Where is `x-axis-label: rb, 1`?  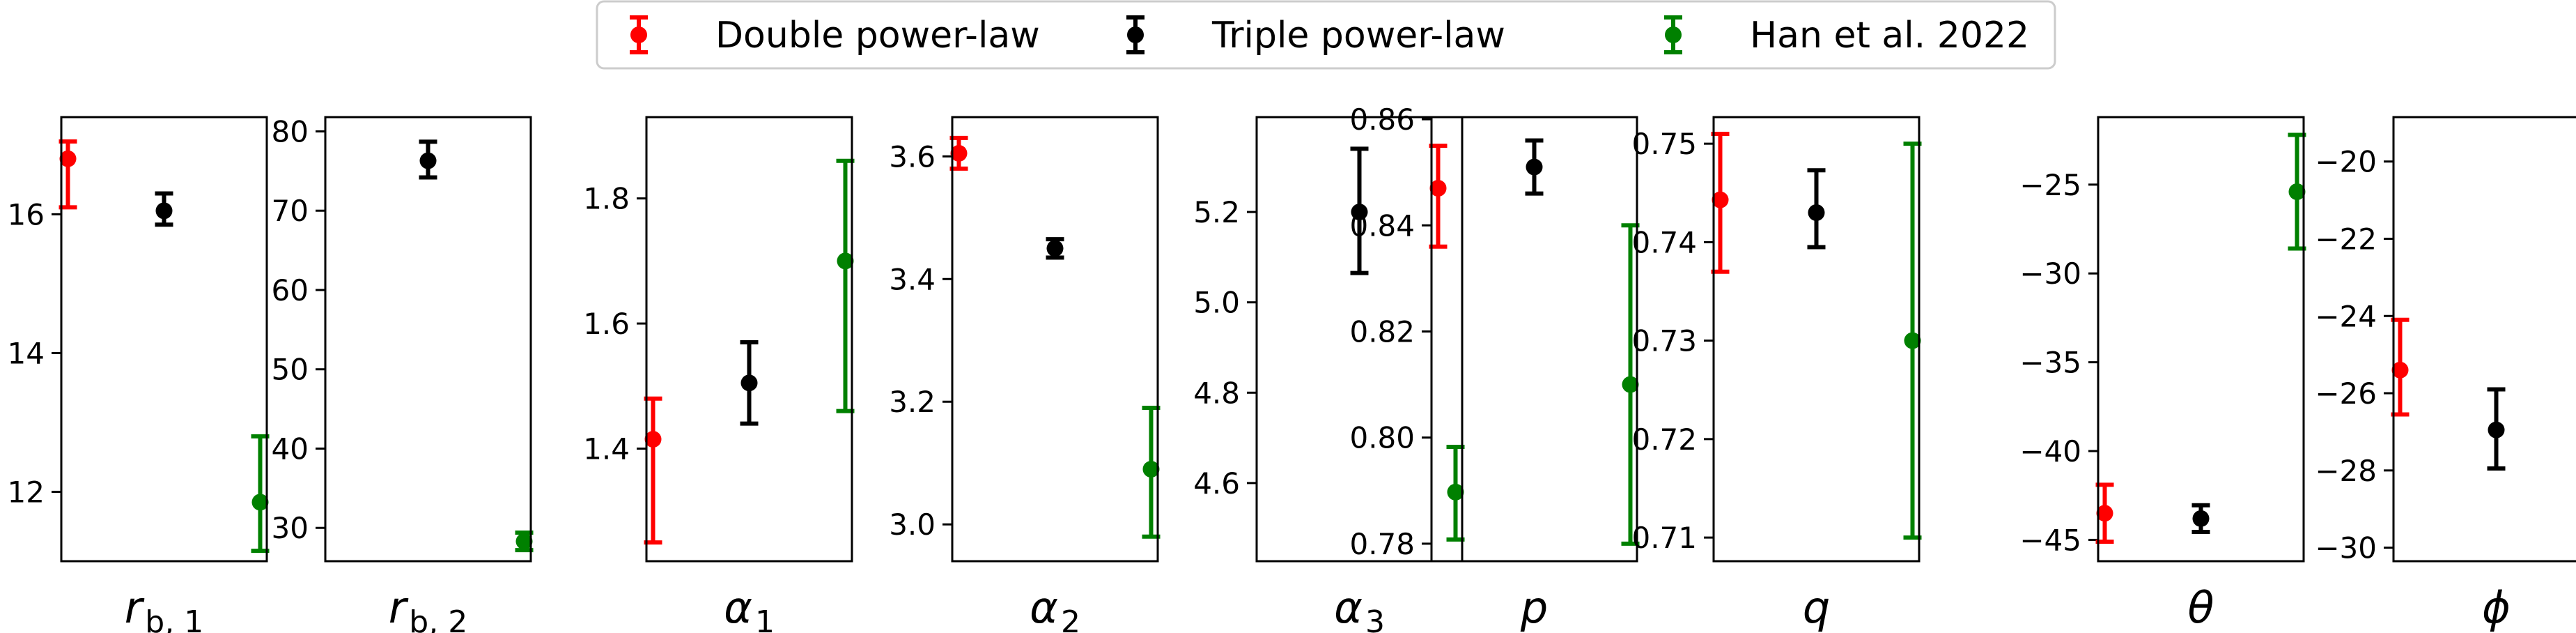
x-axis-label: rb, 1 is located at coordinates (164, 607).